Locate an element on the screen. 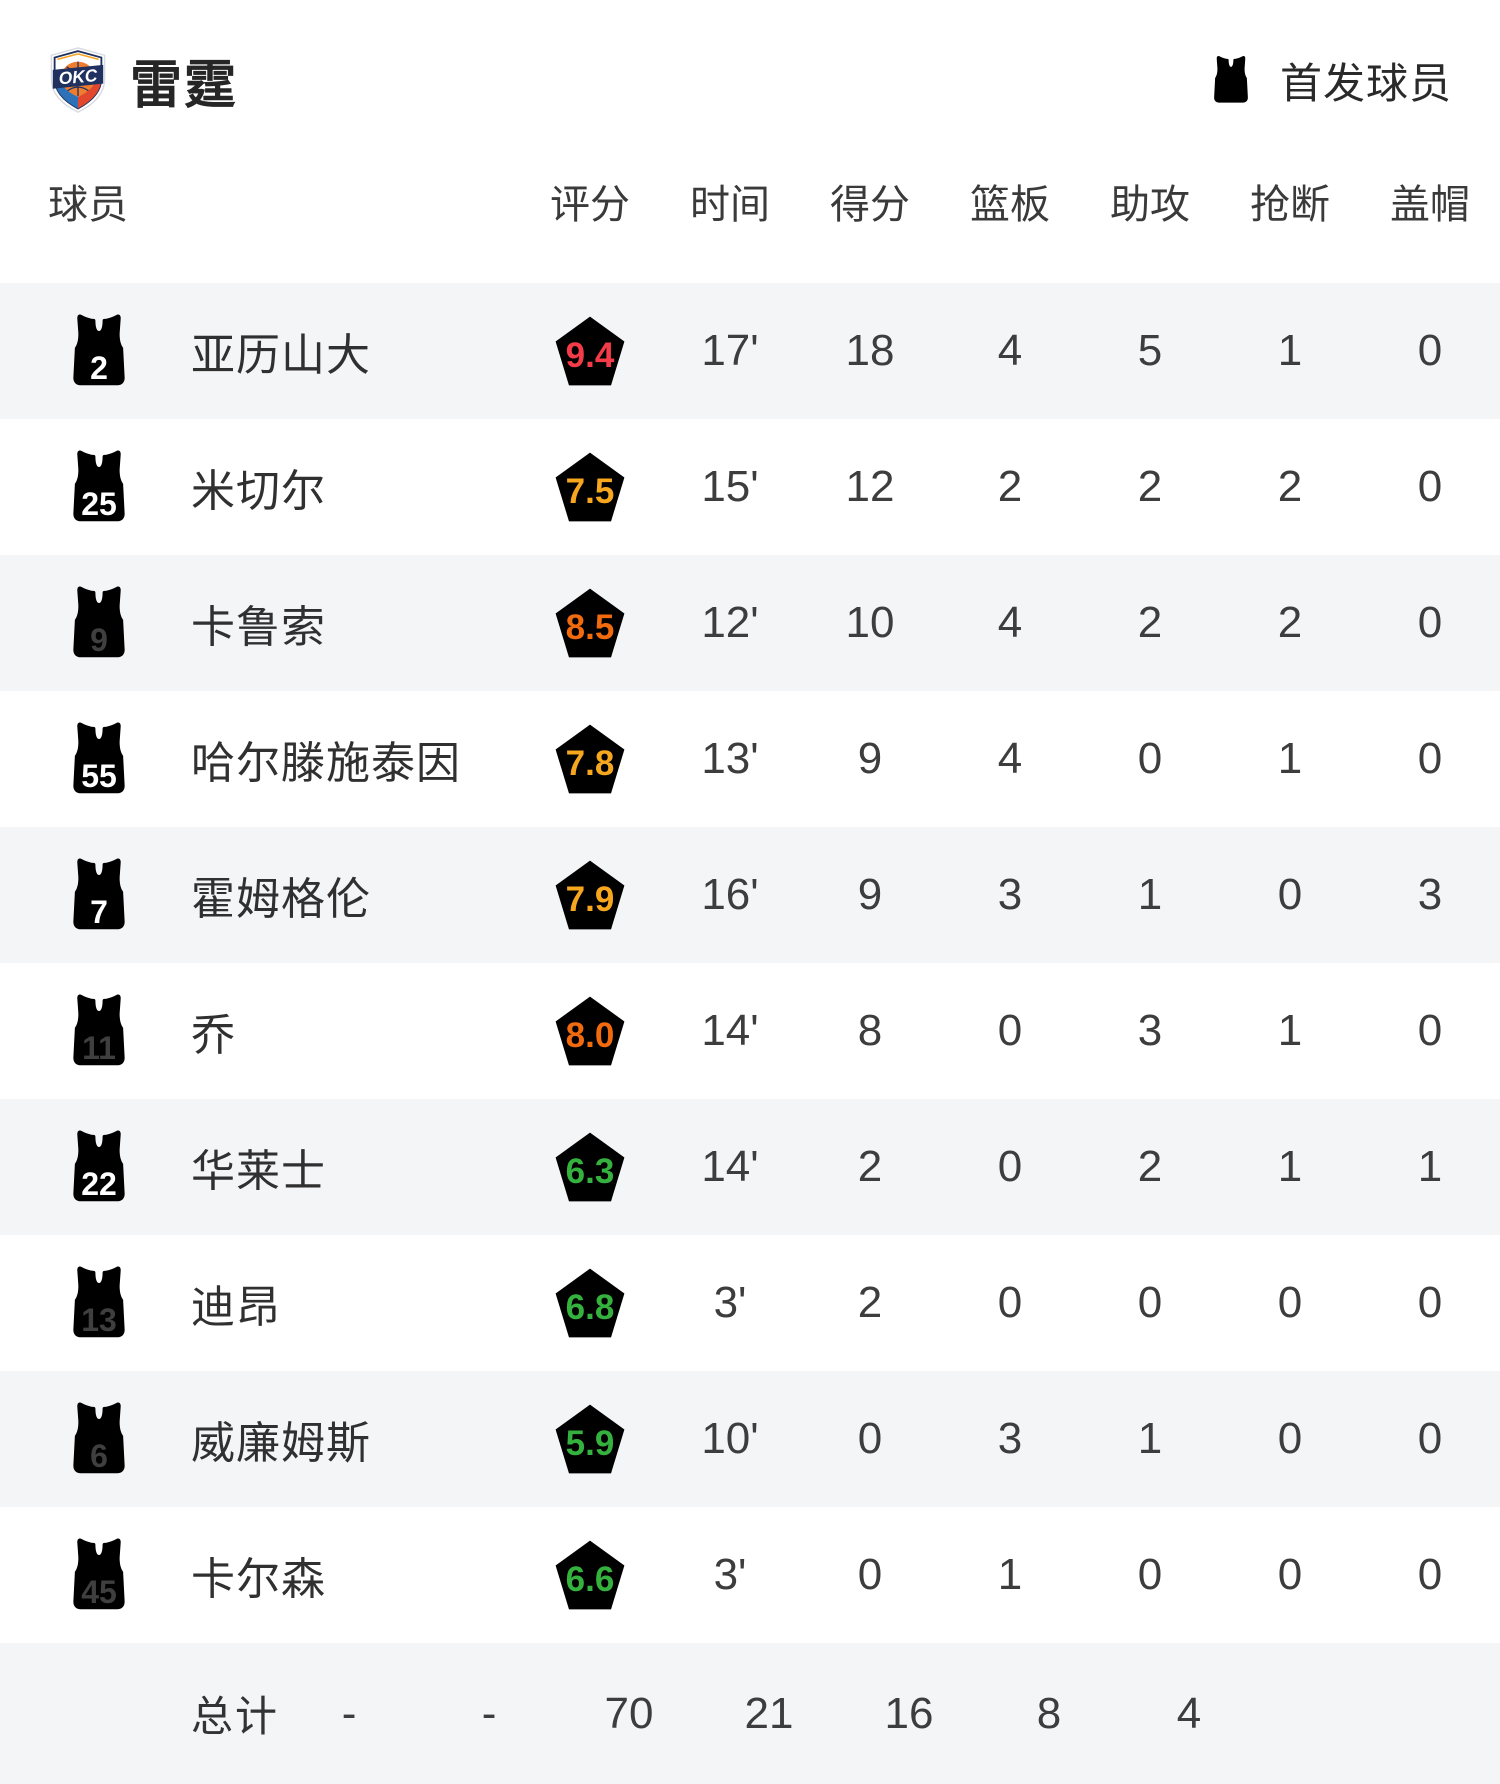 The image size is (1500, 1784). jersey-icon: 2 is located at coordinates (99, 351).